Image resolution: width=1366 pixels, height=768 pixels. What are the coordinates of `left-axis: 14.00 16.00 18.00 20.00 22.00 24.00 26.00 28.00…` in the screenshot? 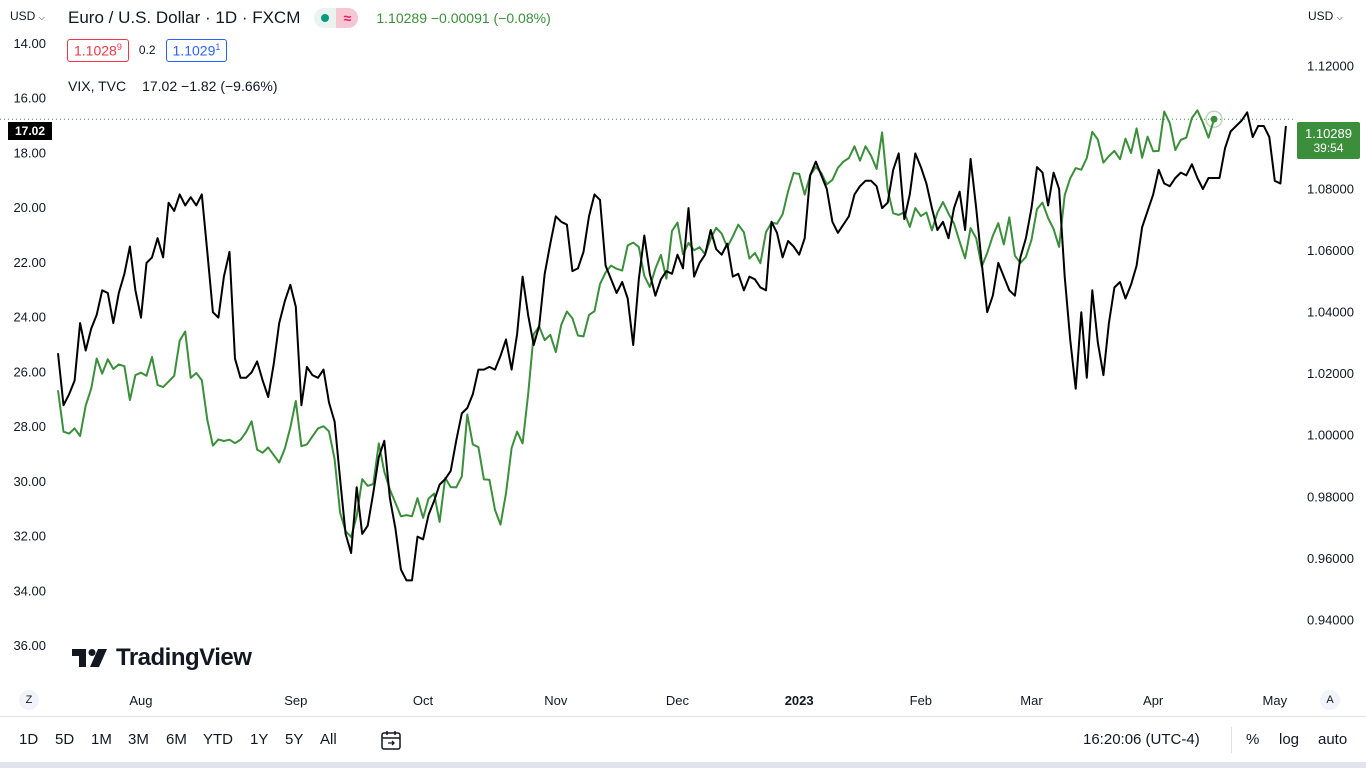 It's located at (29, 344).